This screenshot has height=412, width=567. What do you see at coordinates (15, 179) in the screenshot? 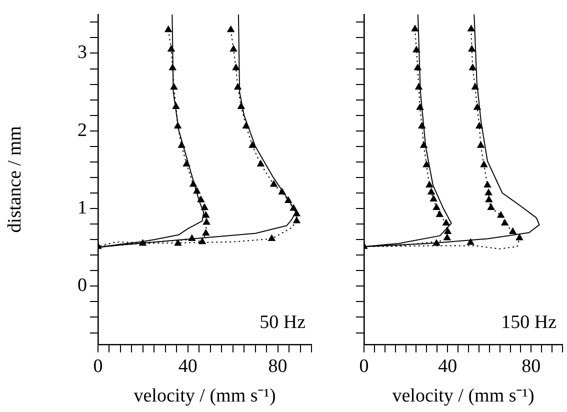
I see `y-axis-title: distance / mm` at bounding box center [15, 179].